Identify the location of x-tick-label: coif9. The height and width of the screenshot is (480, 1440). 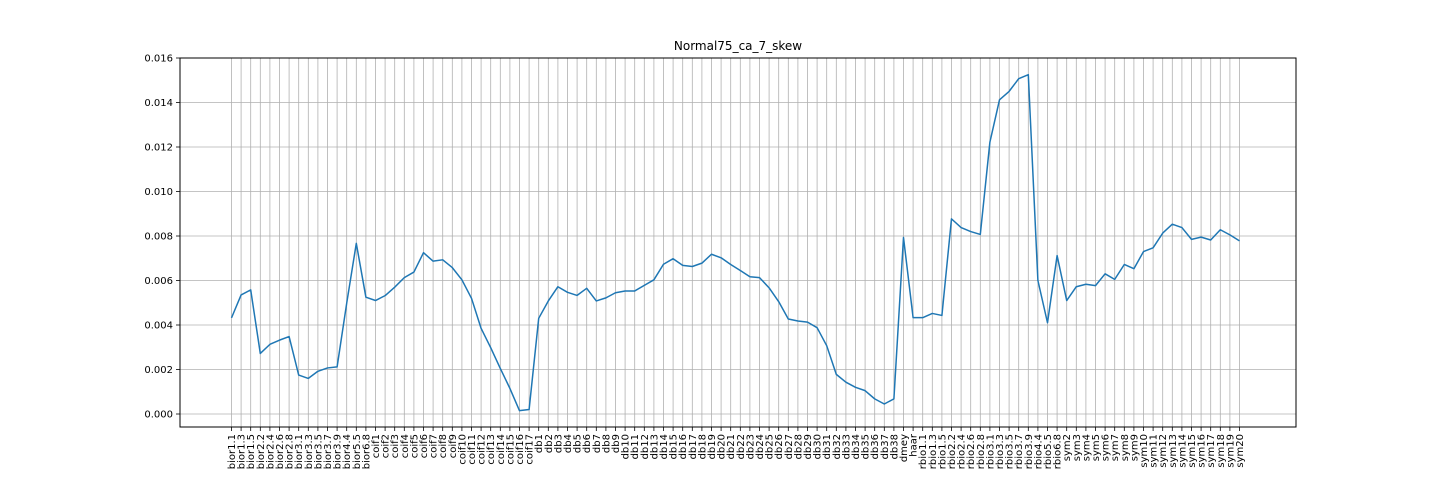
(453, 446).